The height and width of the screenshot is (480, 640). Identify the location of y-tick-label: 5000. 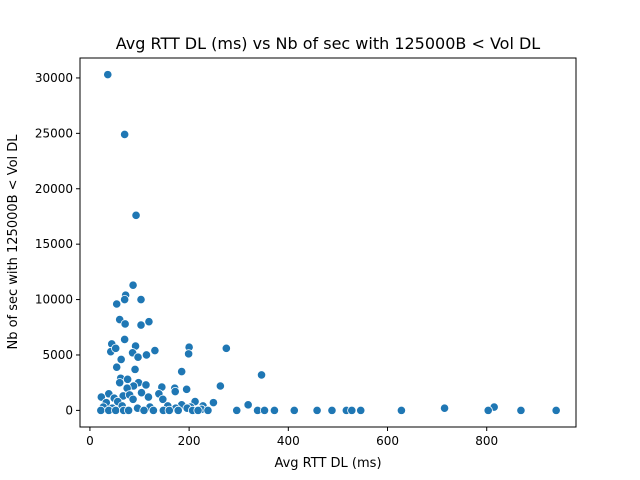
(57, 355).